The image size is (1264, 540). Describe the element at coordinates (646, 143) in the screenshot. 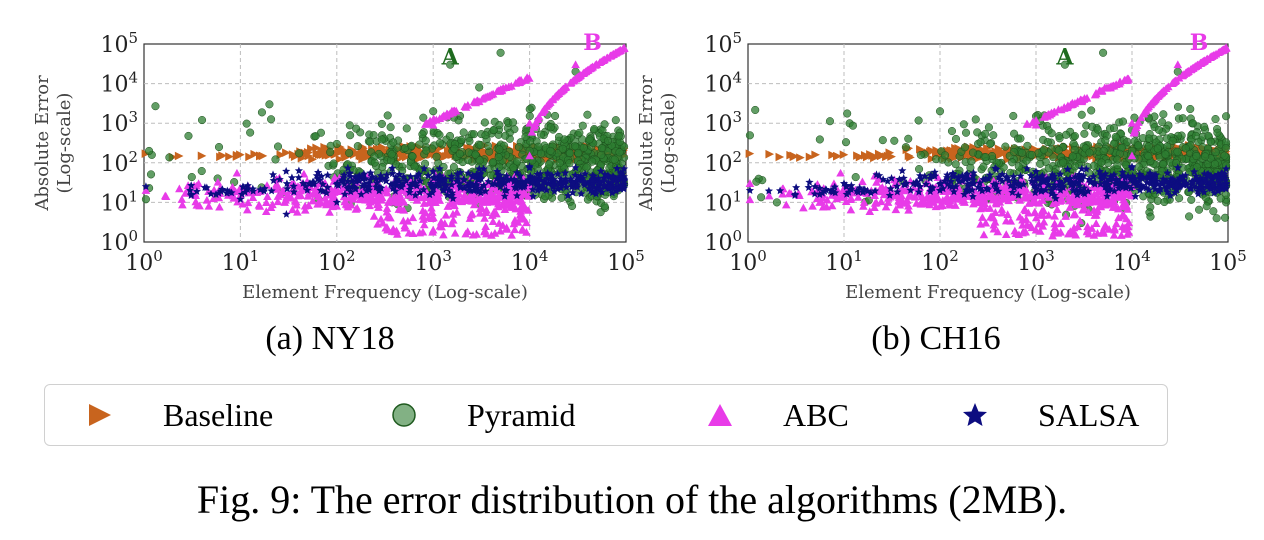

I see `y-axis-label-line1: Absolute Error` at that location.